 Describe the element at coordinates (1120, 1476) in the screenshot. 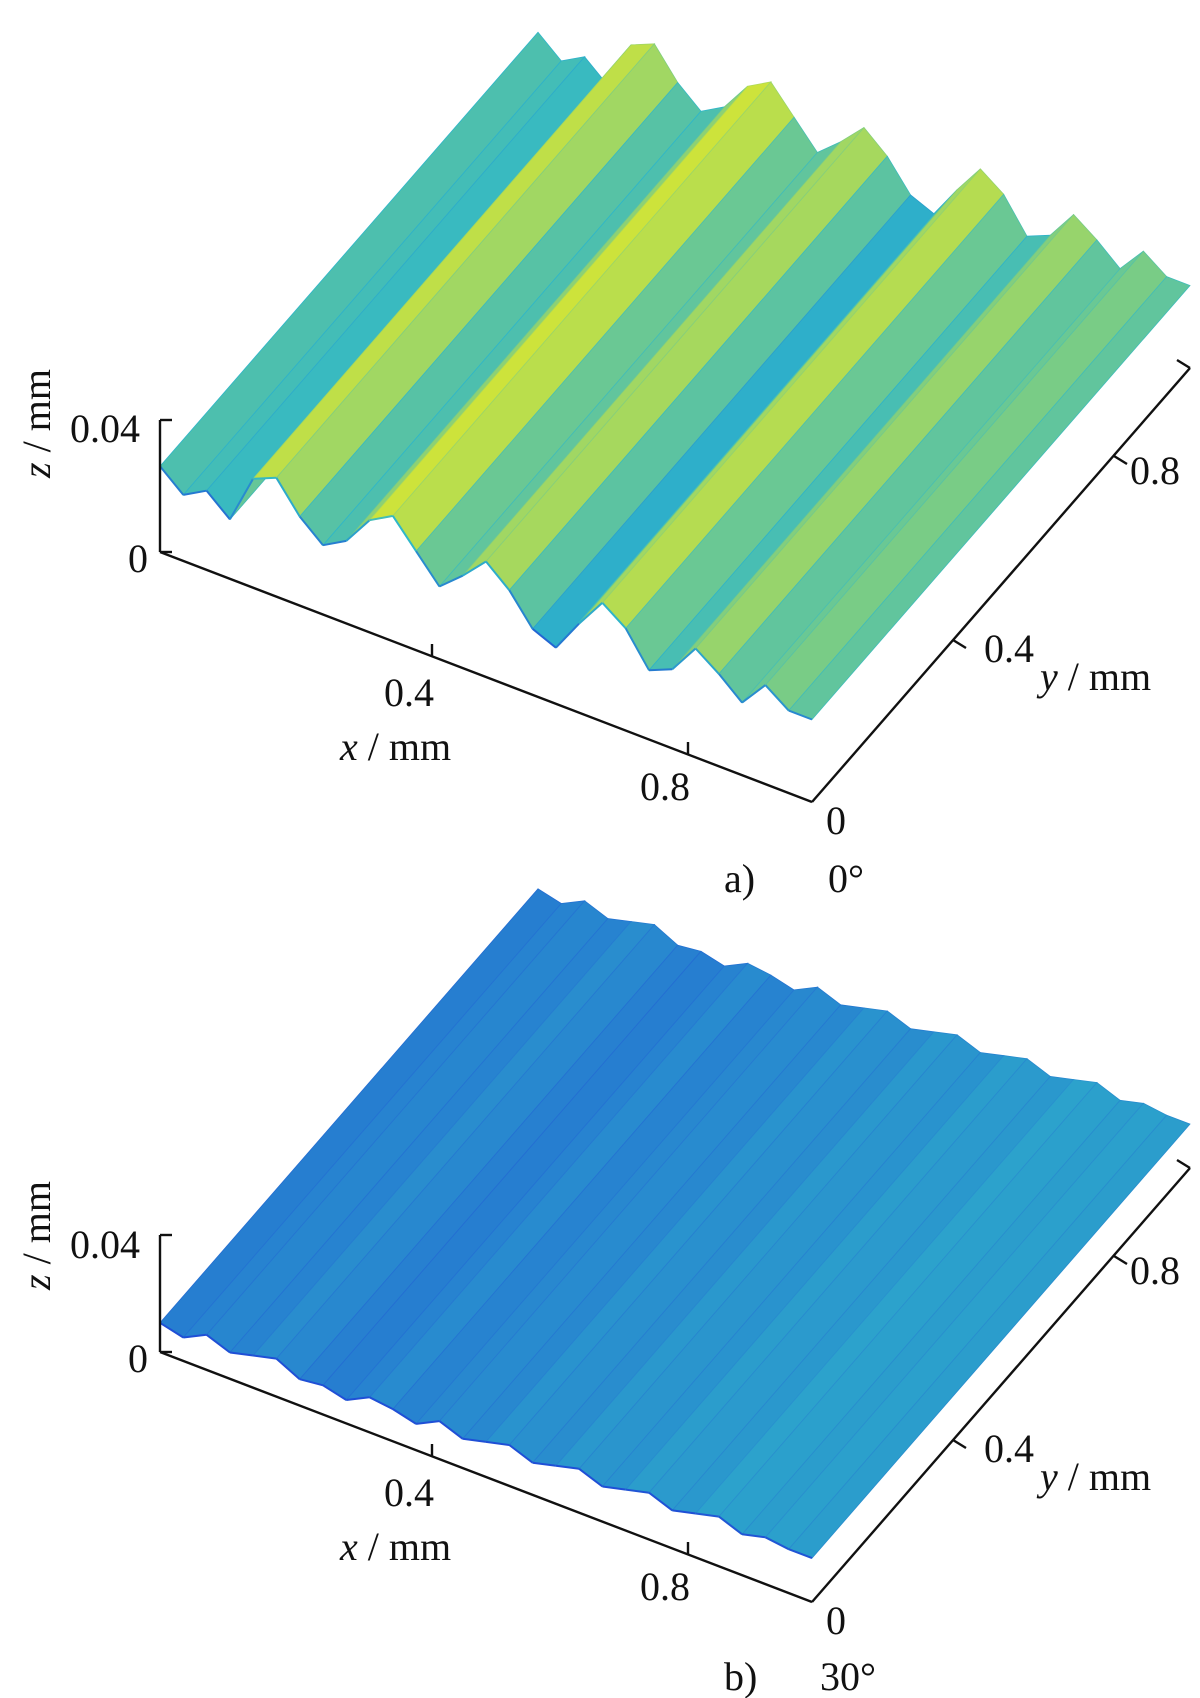

I see `panel-b-y-unit: mm` at that location.